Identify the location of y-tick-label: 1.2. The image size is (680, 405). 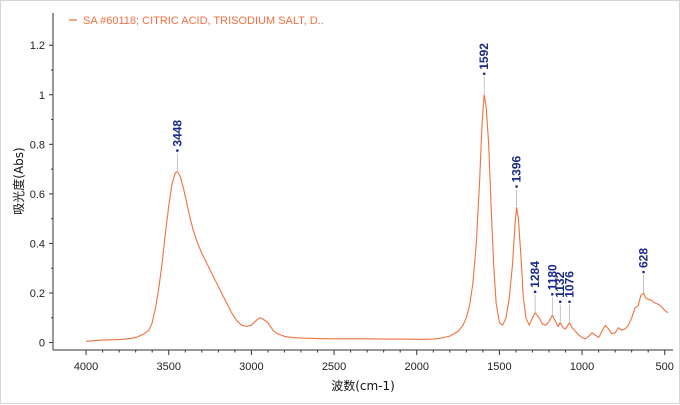
(37, 46).